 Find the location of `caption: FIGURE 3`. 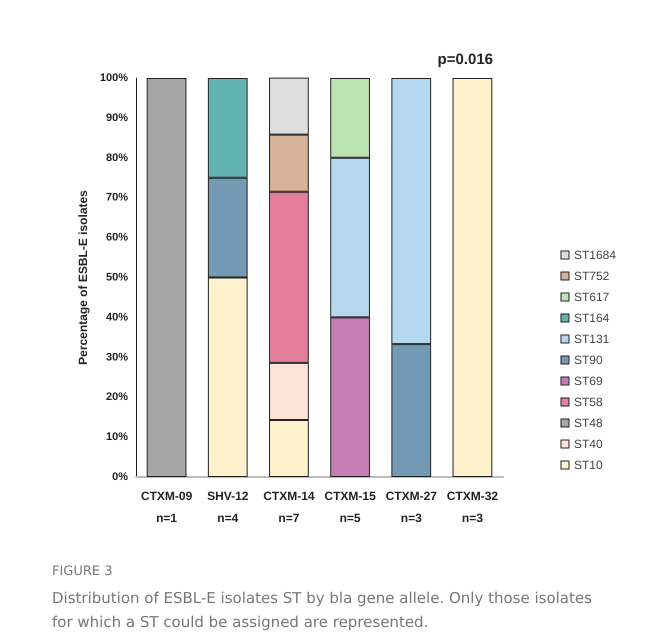

caption: FIGURE 3 is located at coordinates (82, 571).